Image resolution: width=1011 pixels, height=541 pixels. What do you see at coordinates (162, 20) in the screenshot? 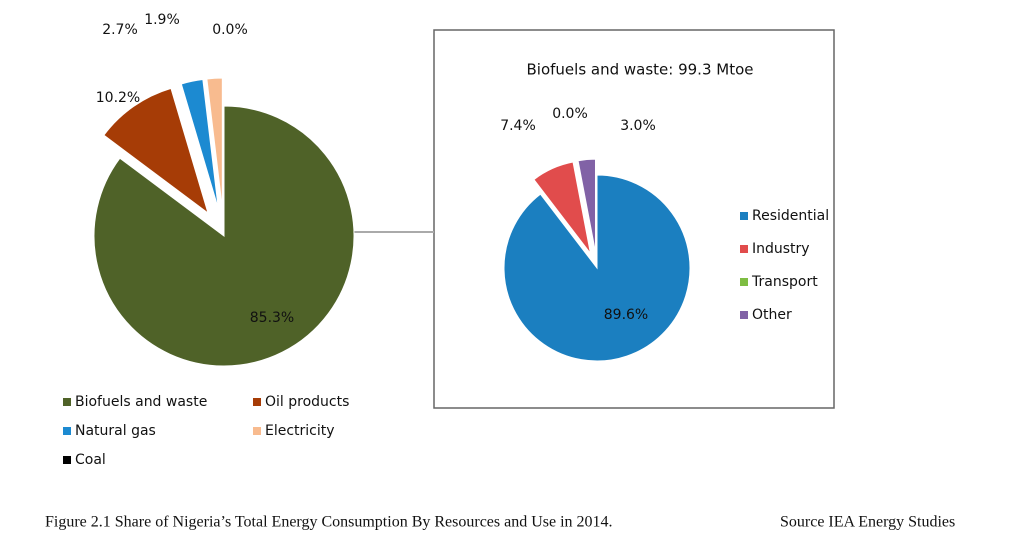
I see `data-label: 1.9%` at bounding box center [162, 20].